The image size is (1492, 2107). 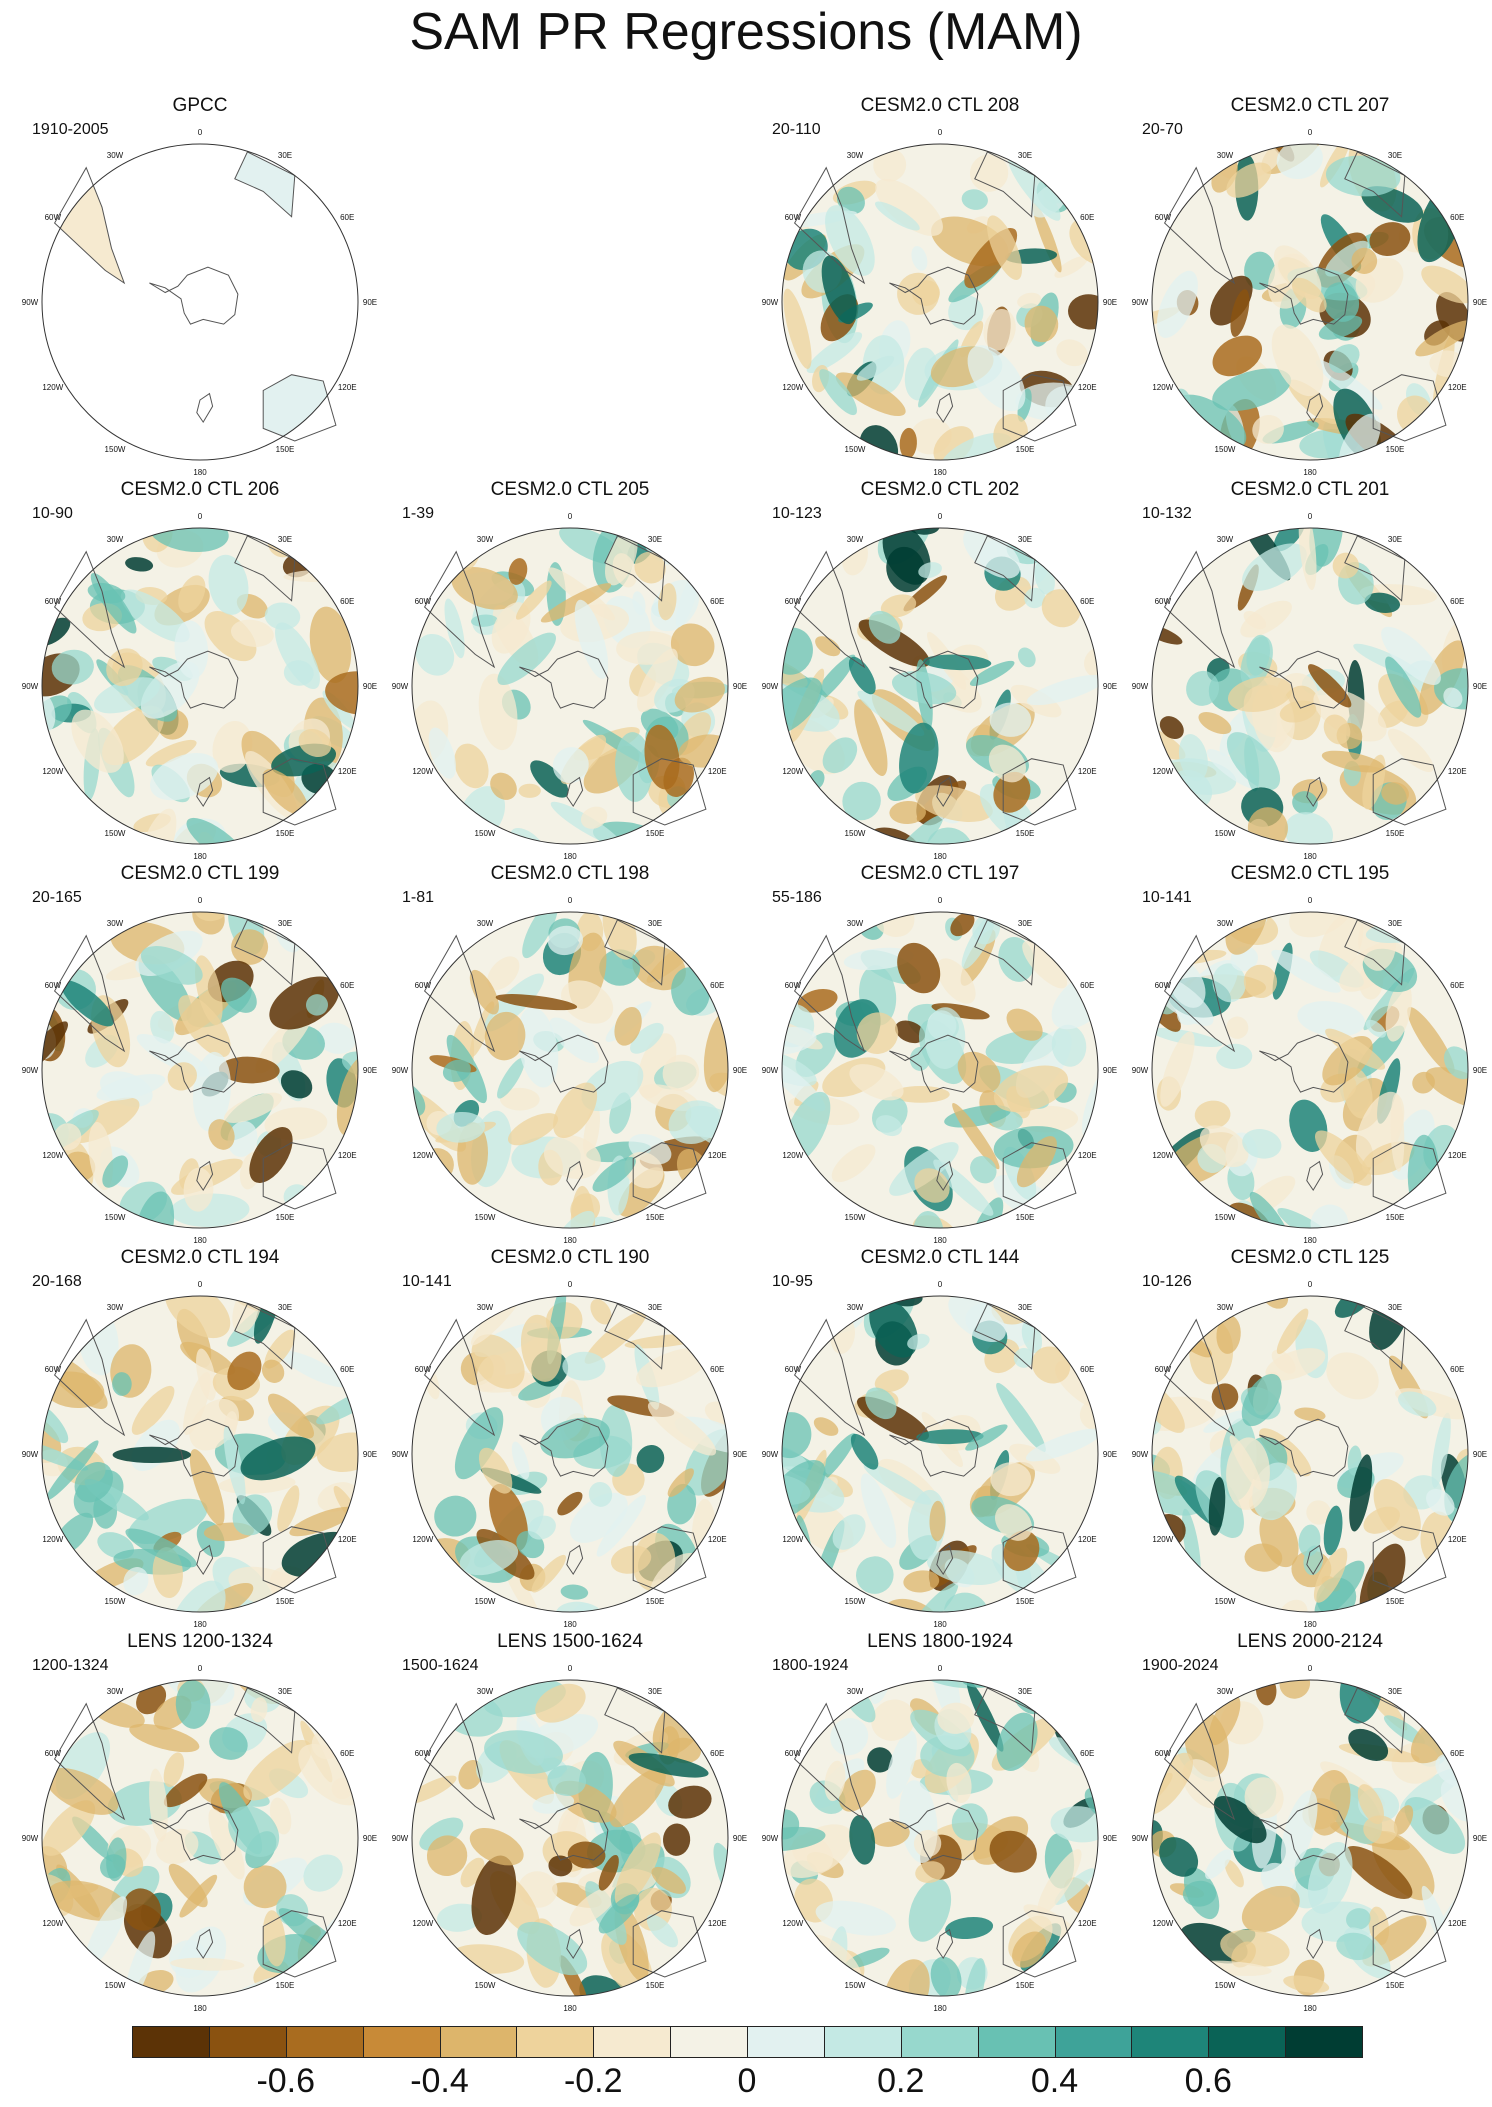 What do you see at coordinates (418, 897) in the screenshot?
I see `panel-year-range: 1-81` at bounding box center [418, 897].